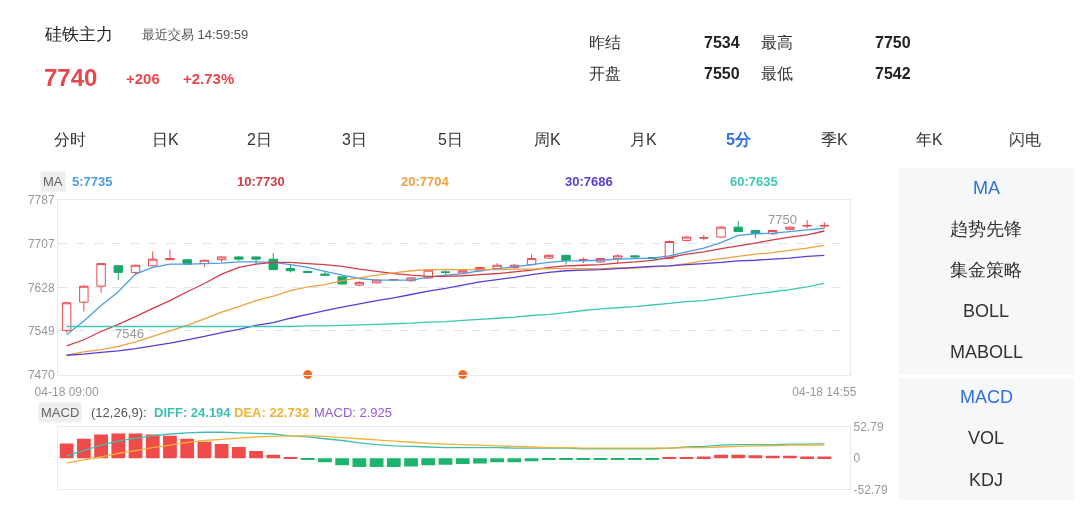 Image resolution: width=1080 pixels, height=507 pixels. What do you see at coordinates (41, 199) in the screenshot?
I see `y-tick-label: 7787` at bounding box center [41, 199].